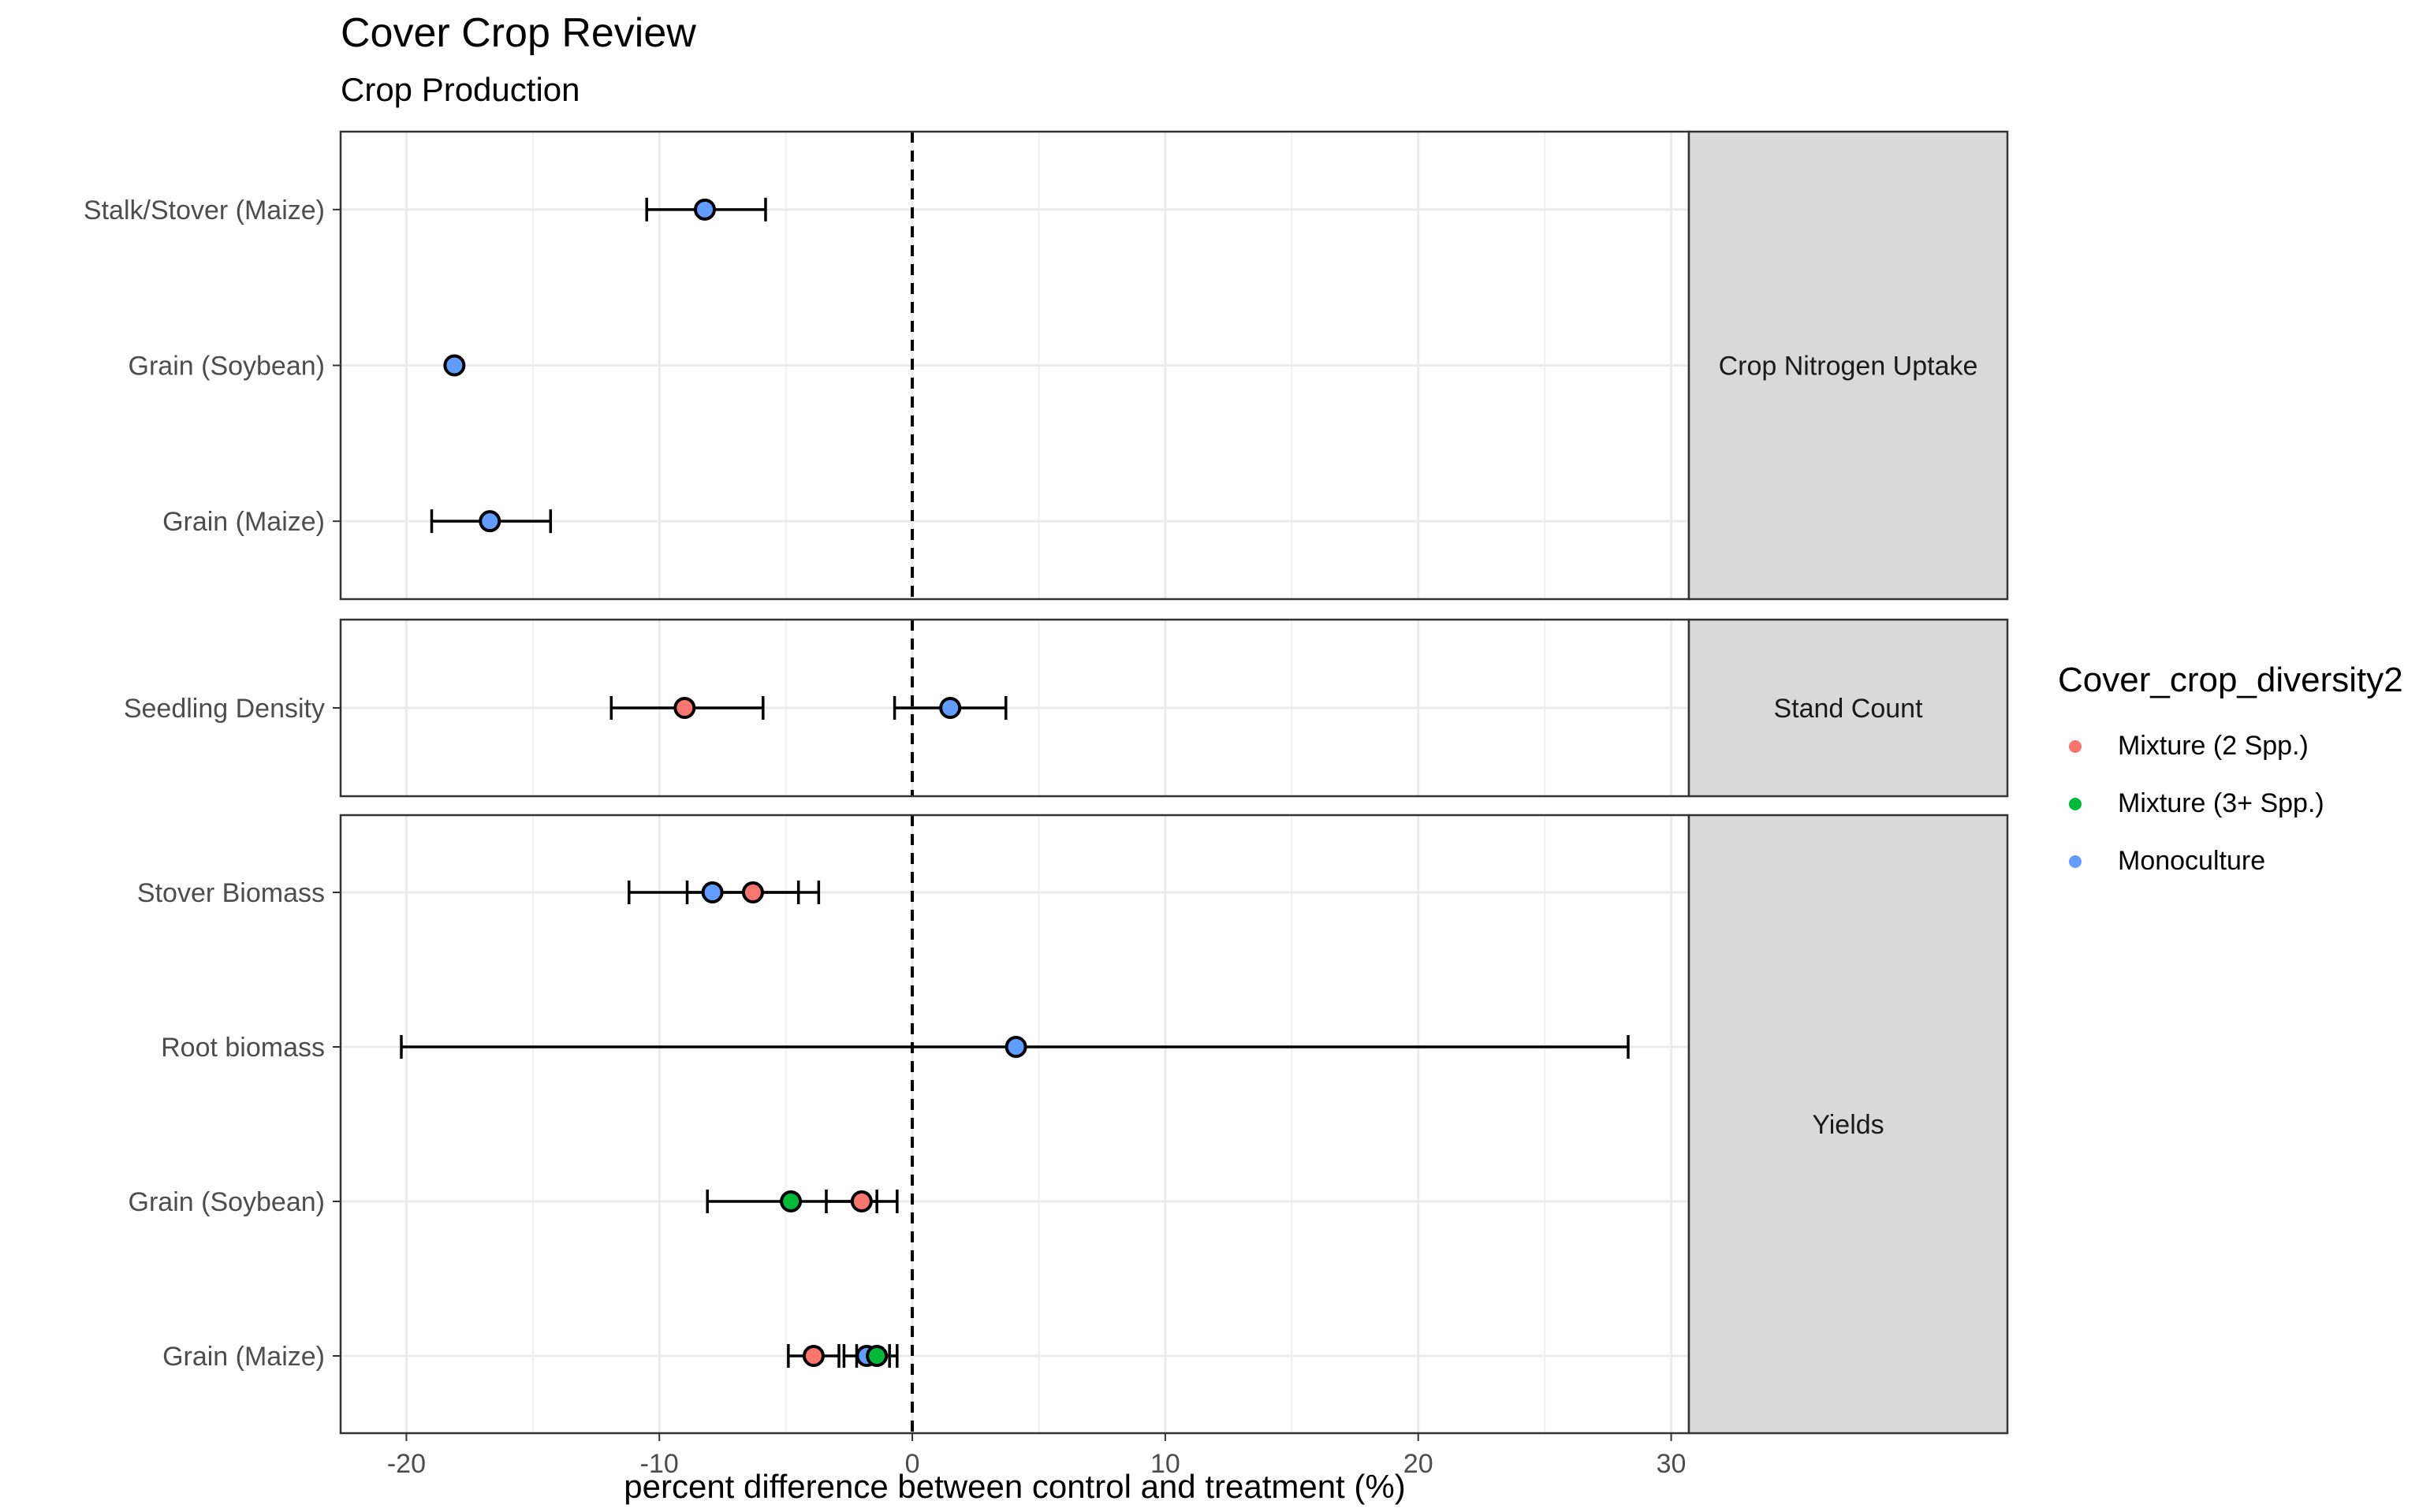 The image size is (2419, 1512). I want to click on chart-title: Cover Crop Review, so click(518, 33).